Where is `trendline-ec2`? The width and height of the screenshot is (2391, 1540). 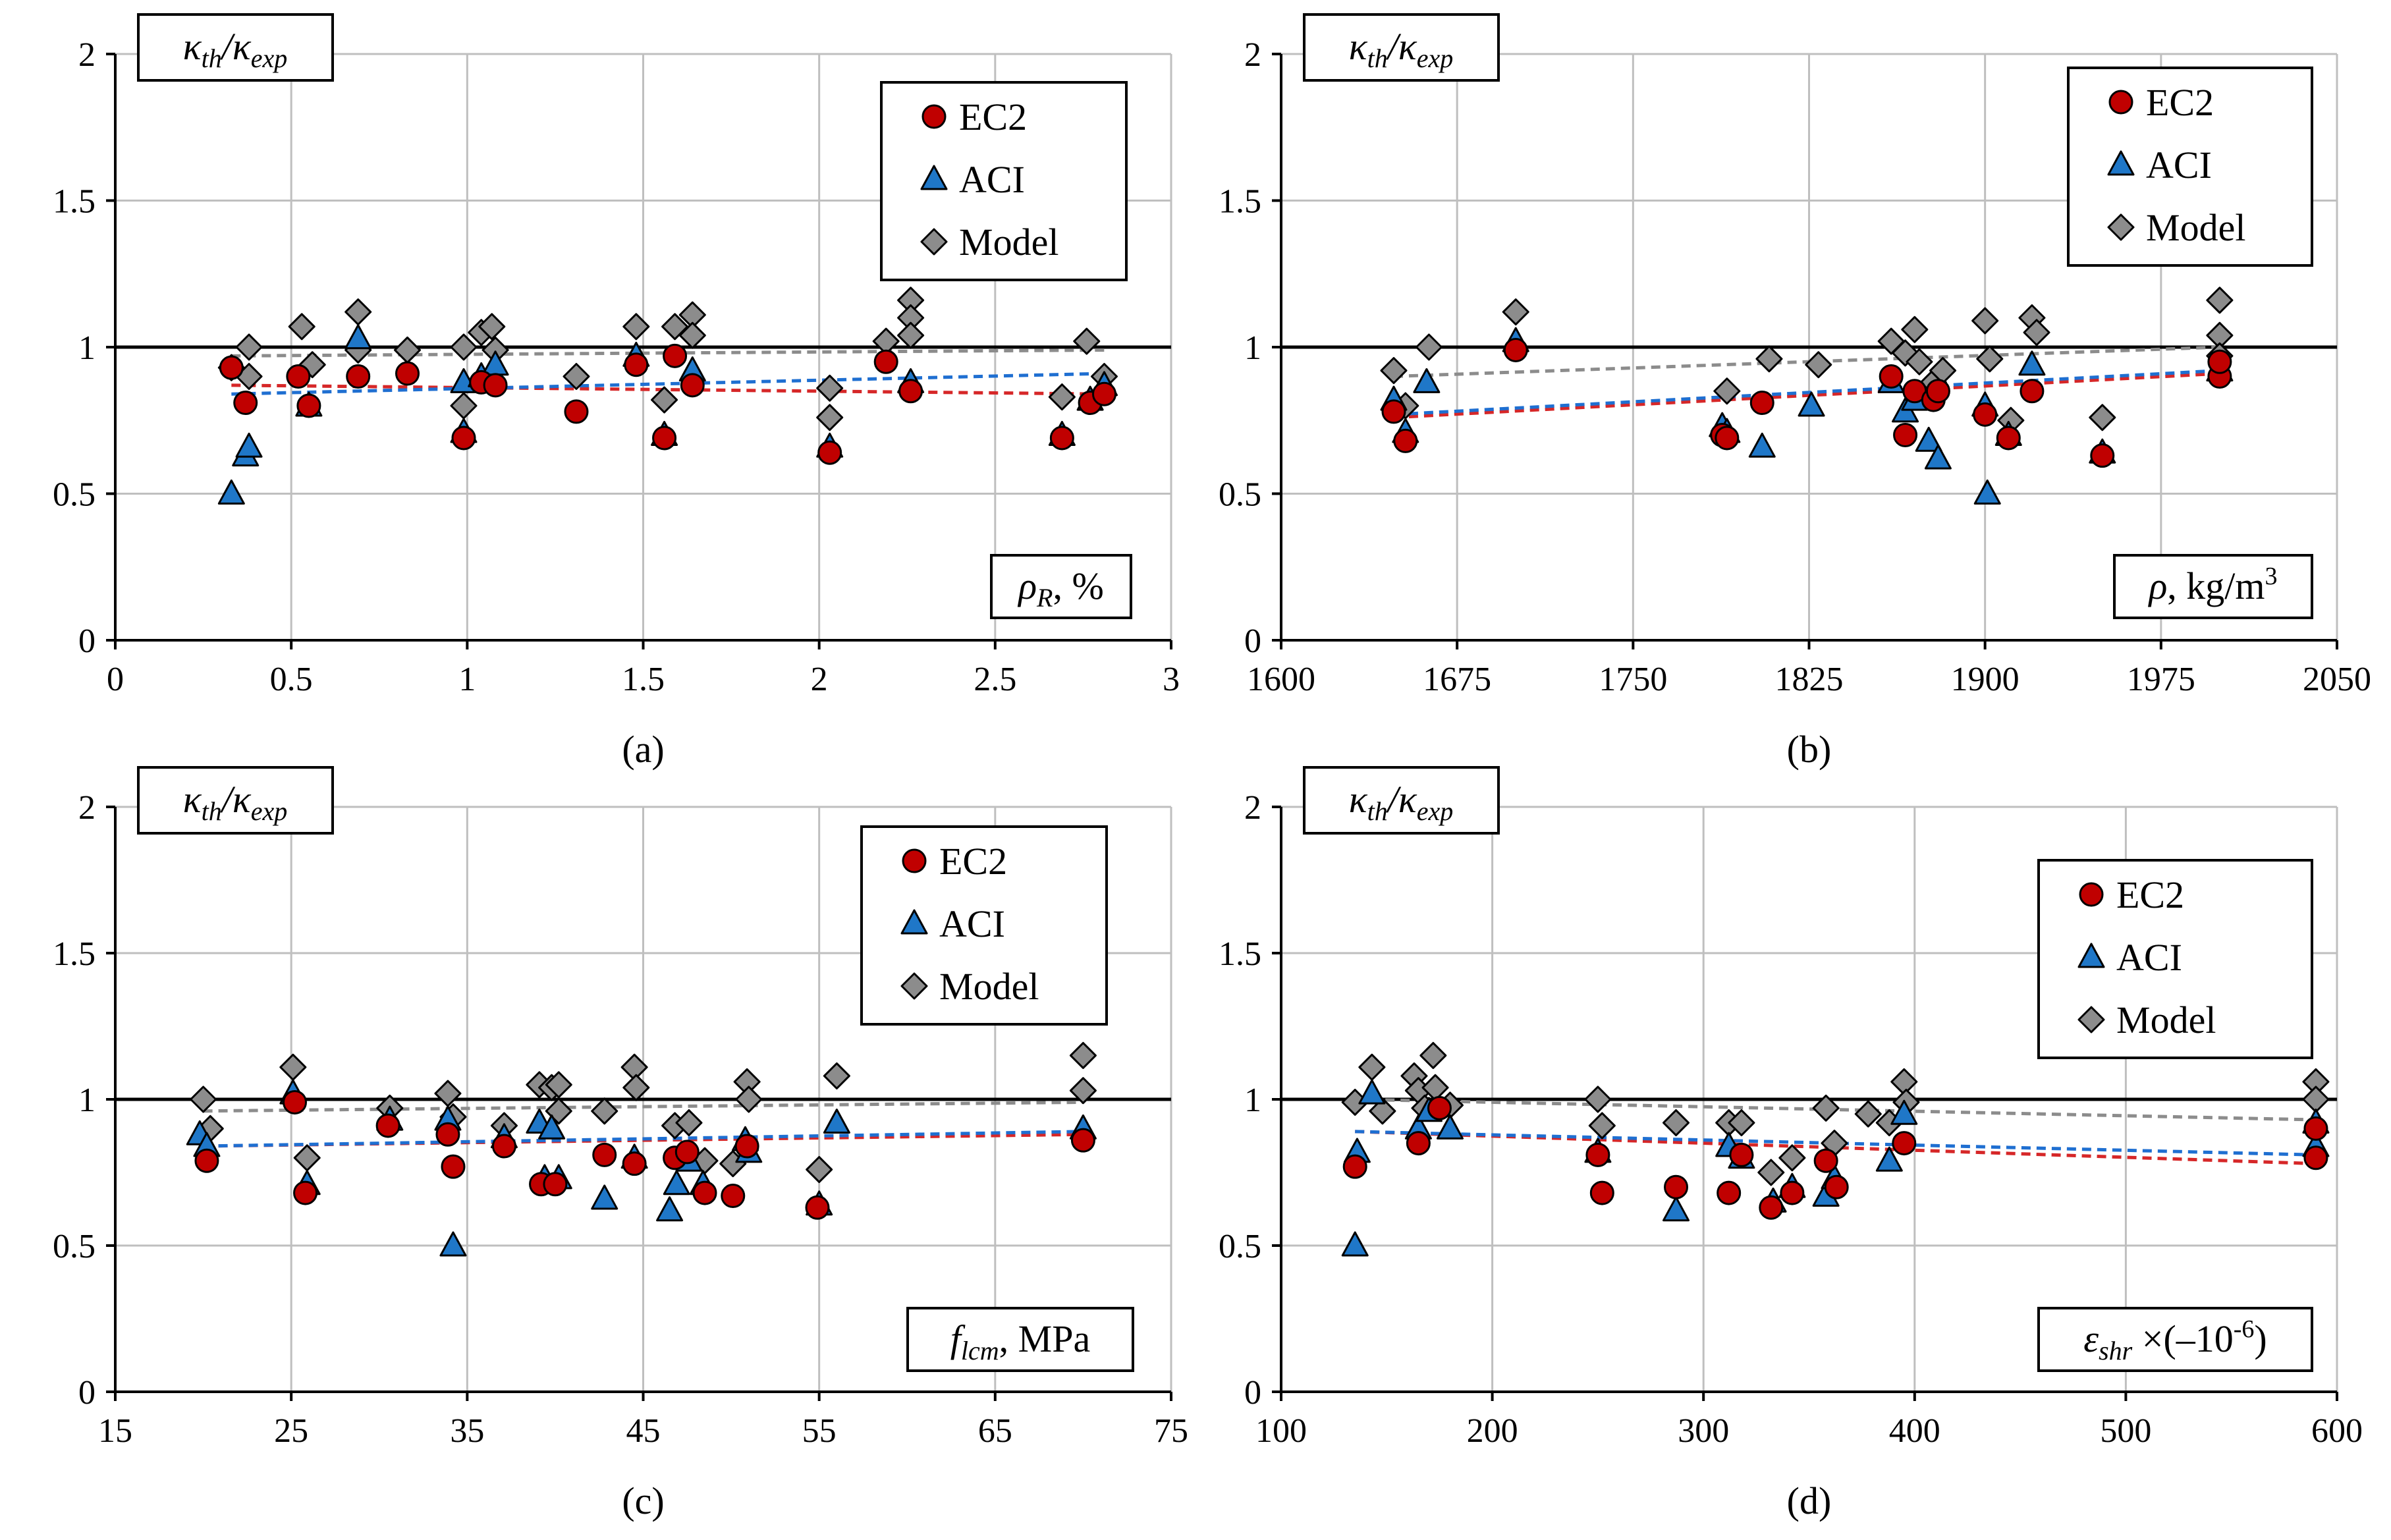
trendline-ec2 is located at coordinates (1806, 395).